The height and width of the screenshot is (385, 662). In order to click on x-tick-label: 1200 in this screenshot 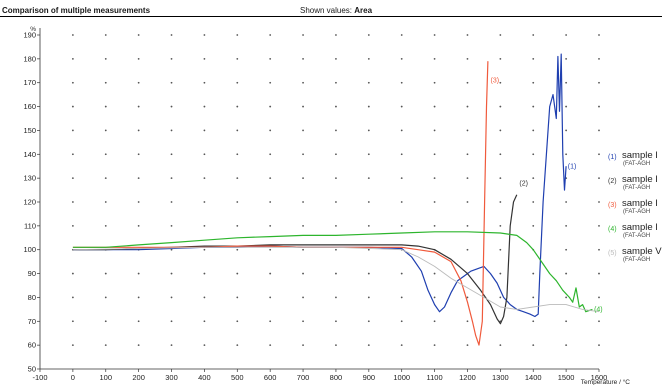, I will do `click(467, 377)`.